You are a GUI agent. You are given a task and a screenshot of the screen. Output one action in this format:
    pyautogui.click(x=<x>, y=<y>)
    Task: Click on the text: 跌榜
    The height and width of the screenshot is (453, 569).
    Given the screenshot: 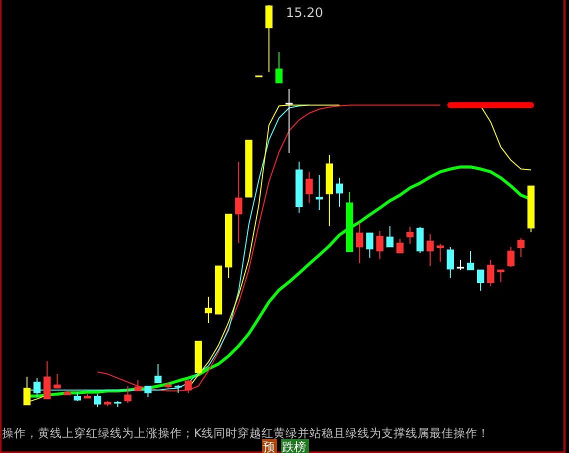 What is the action you would take?
    pyautogui.click(x=294, y=446)
    